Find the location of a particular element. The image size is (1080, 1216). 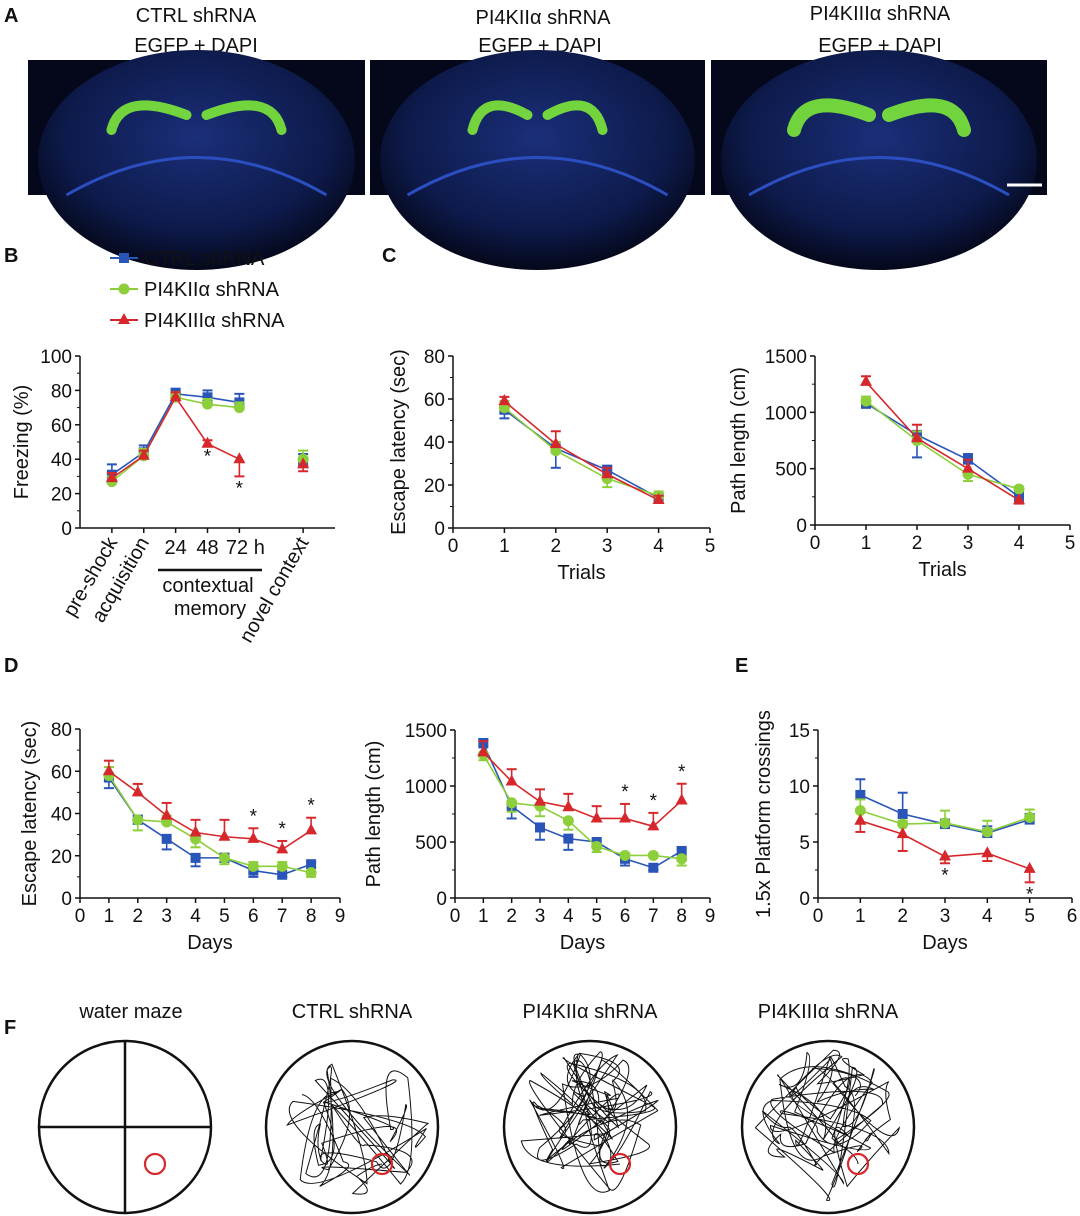

panel-label-c: C is located at coordinates (389, 256).